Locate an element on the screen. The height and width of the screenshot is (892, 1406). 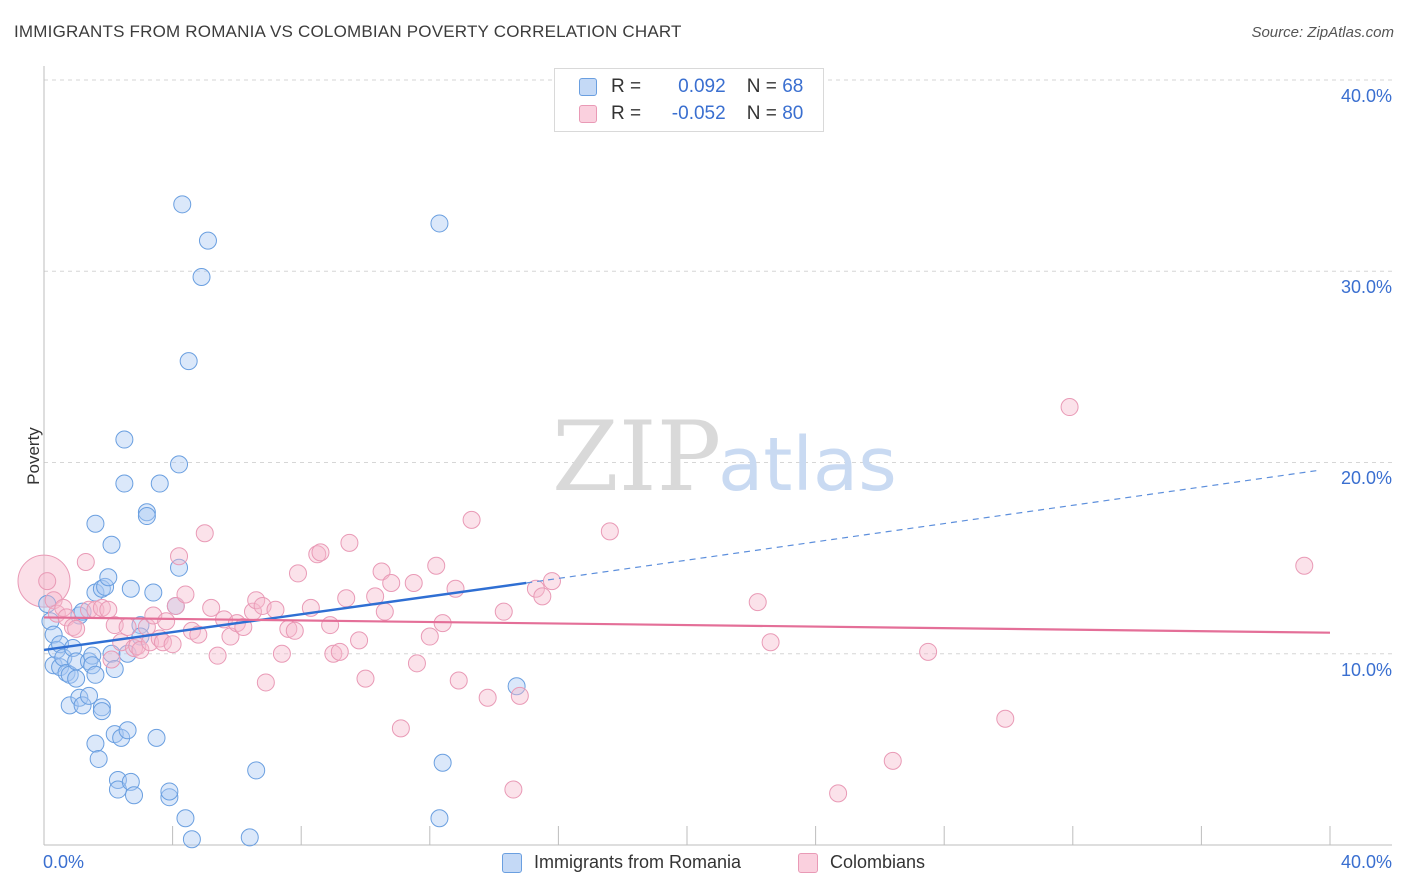
colombians-swatch is located at coordinates (588, 114).